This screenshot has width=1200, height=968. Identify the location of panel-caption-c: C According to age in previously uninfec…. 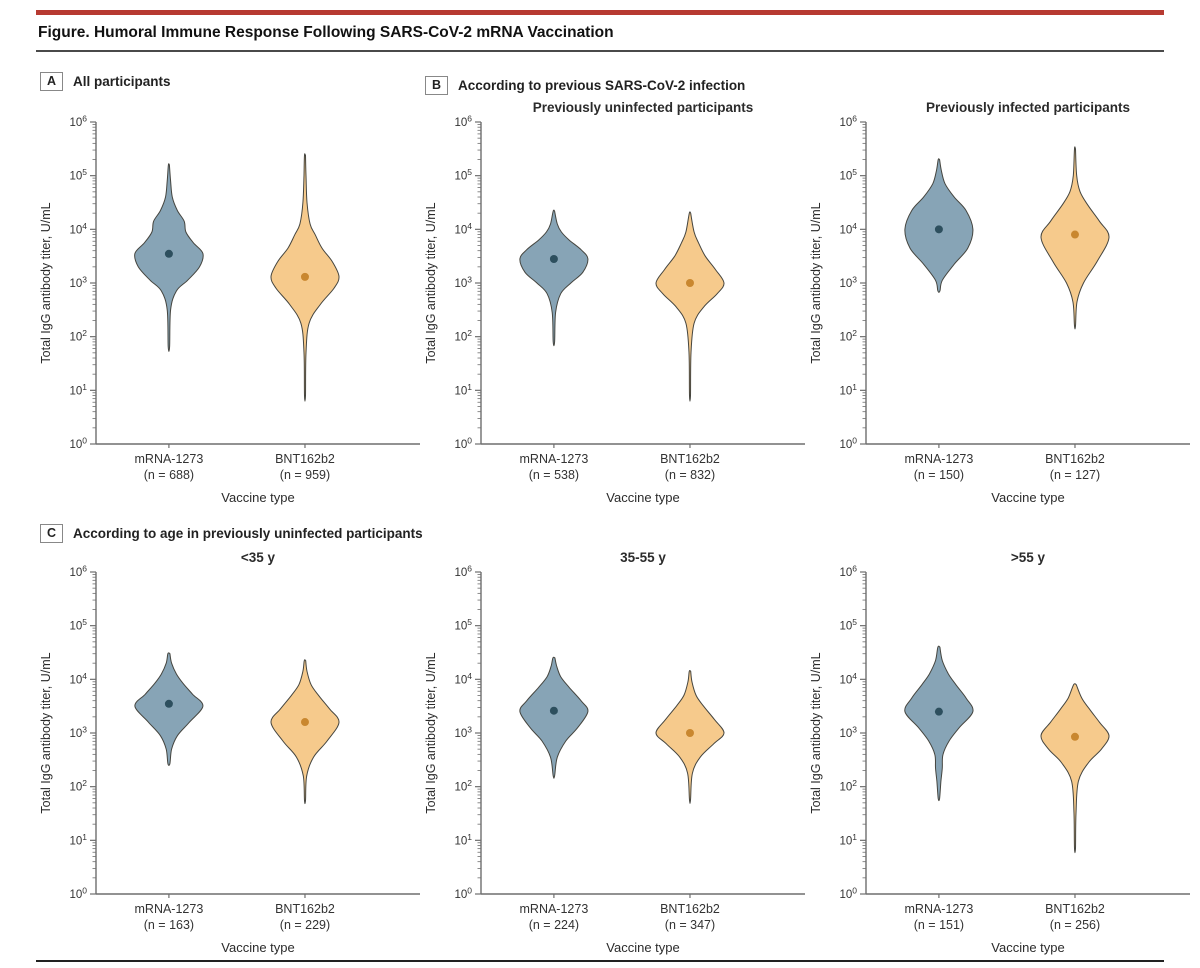
(231, 533).